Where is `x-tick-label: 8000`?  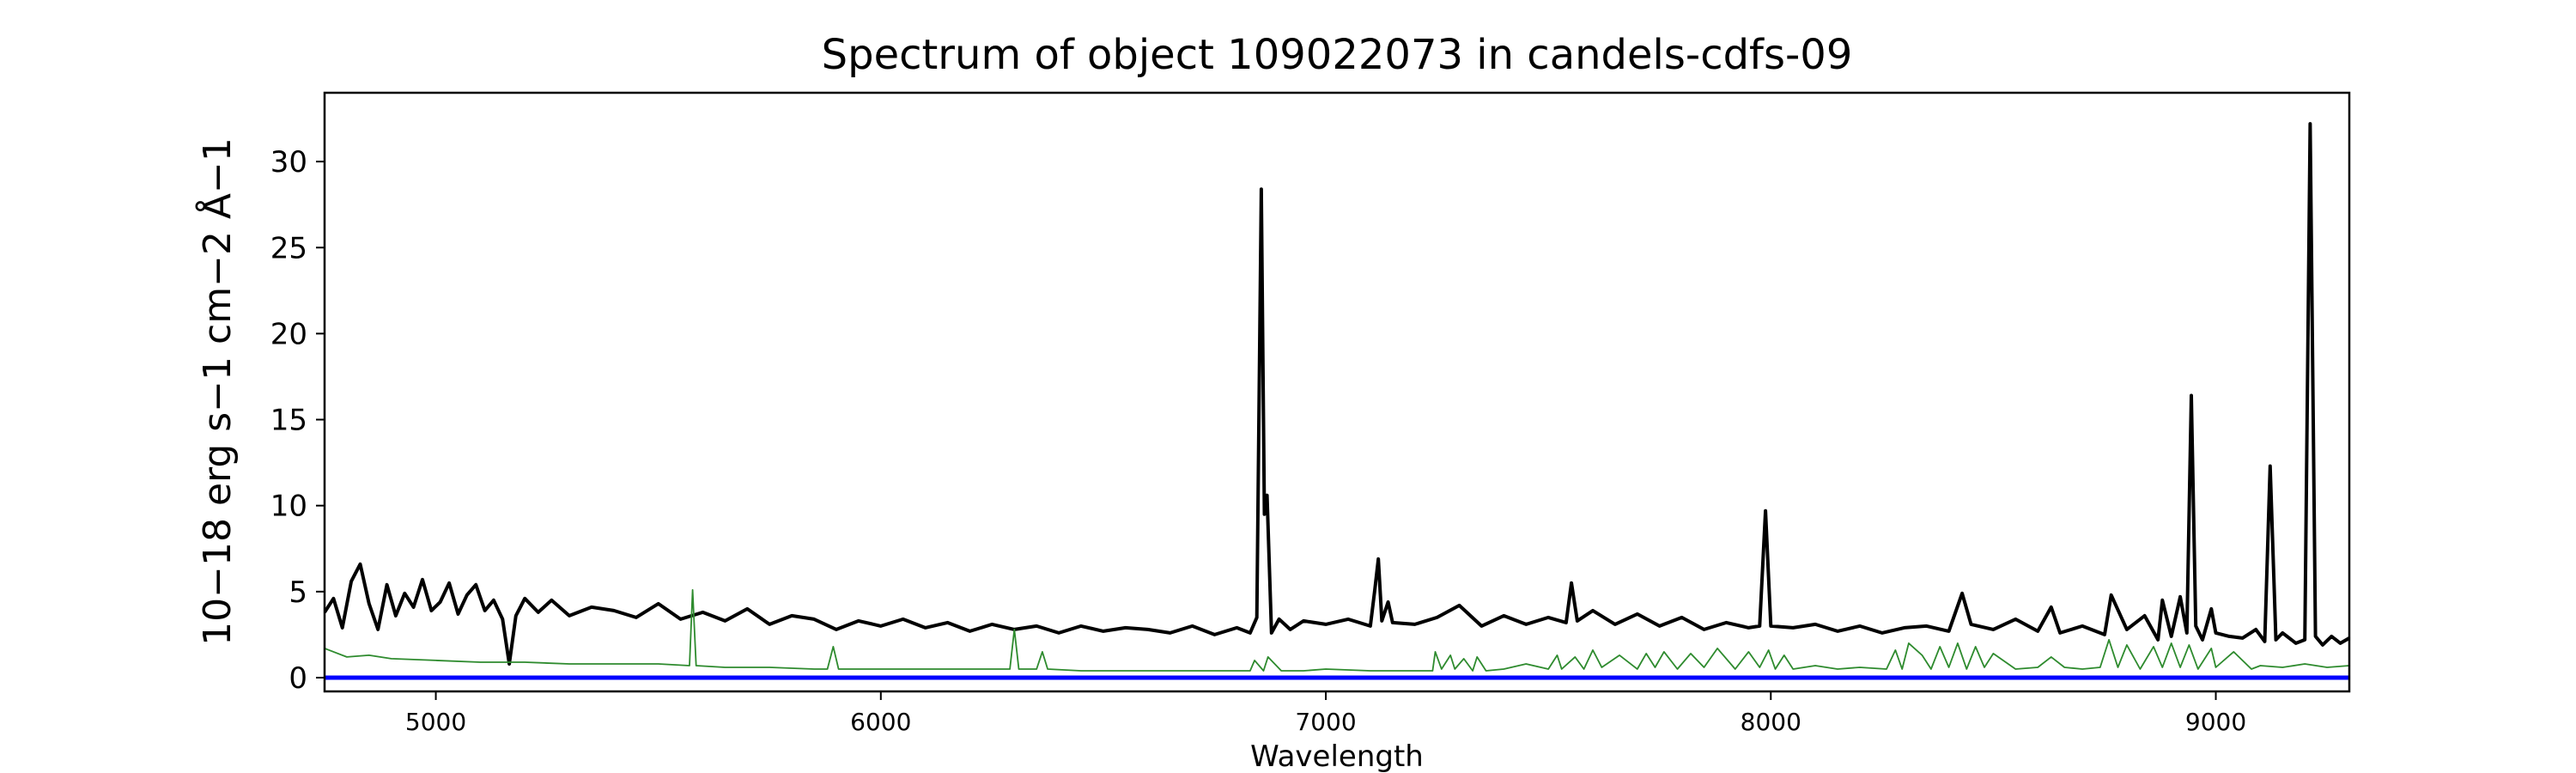
x-tick-label: 8000 is located at coordinates (1771, 722).